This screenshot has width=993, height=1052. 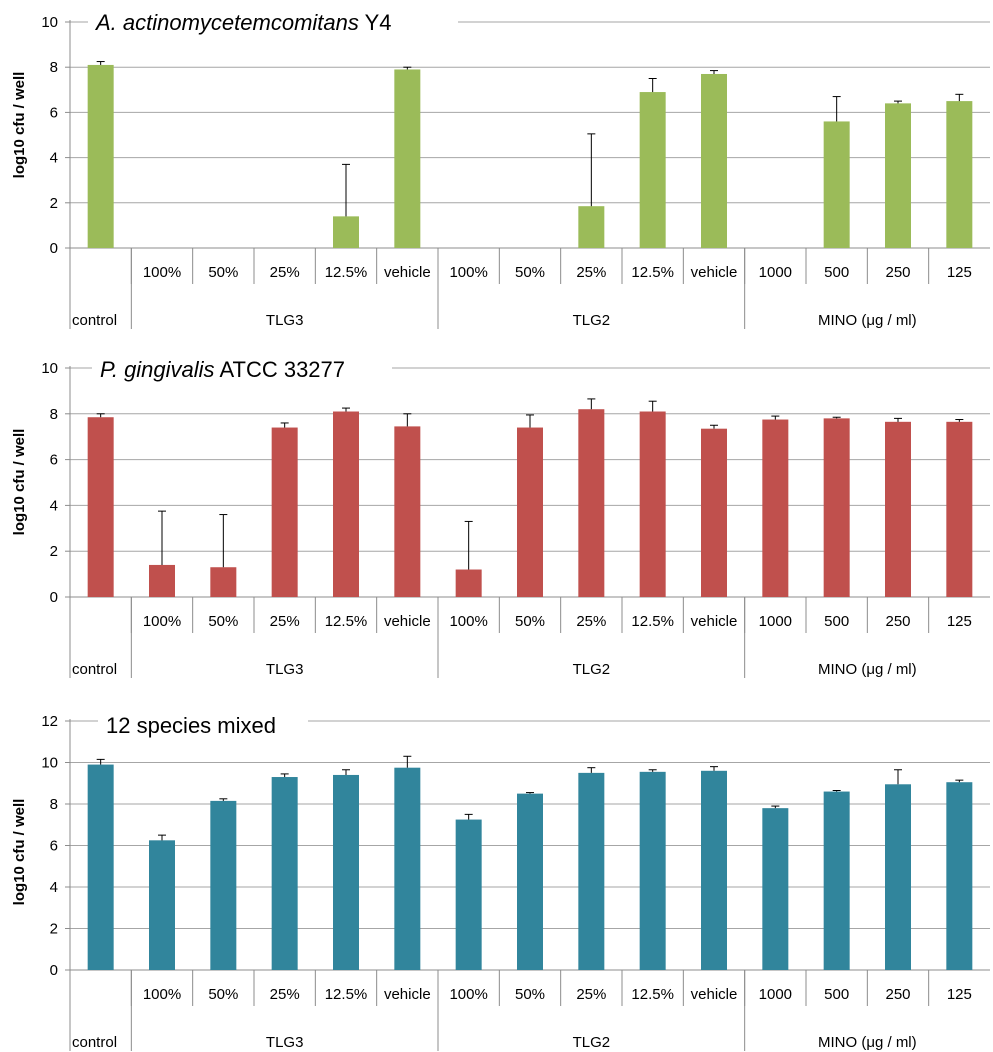 I want to click on y-tick-label: 8, so click(x=54, y=414).